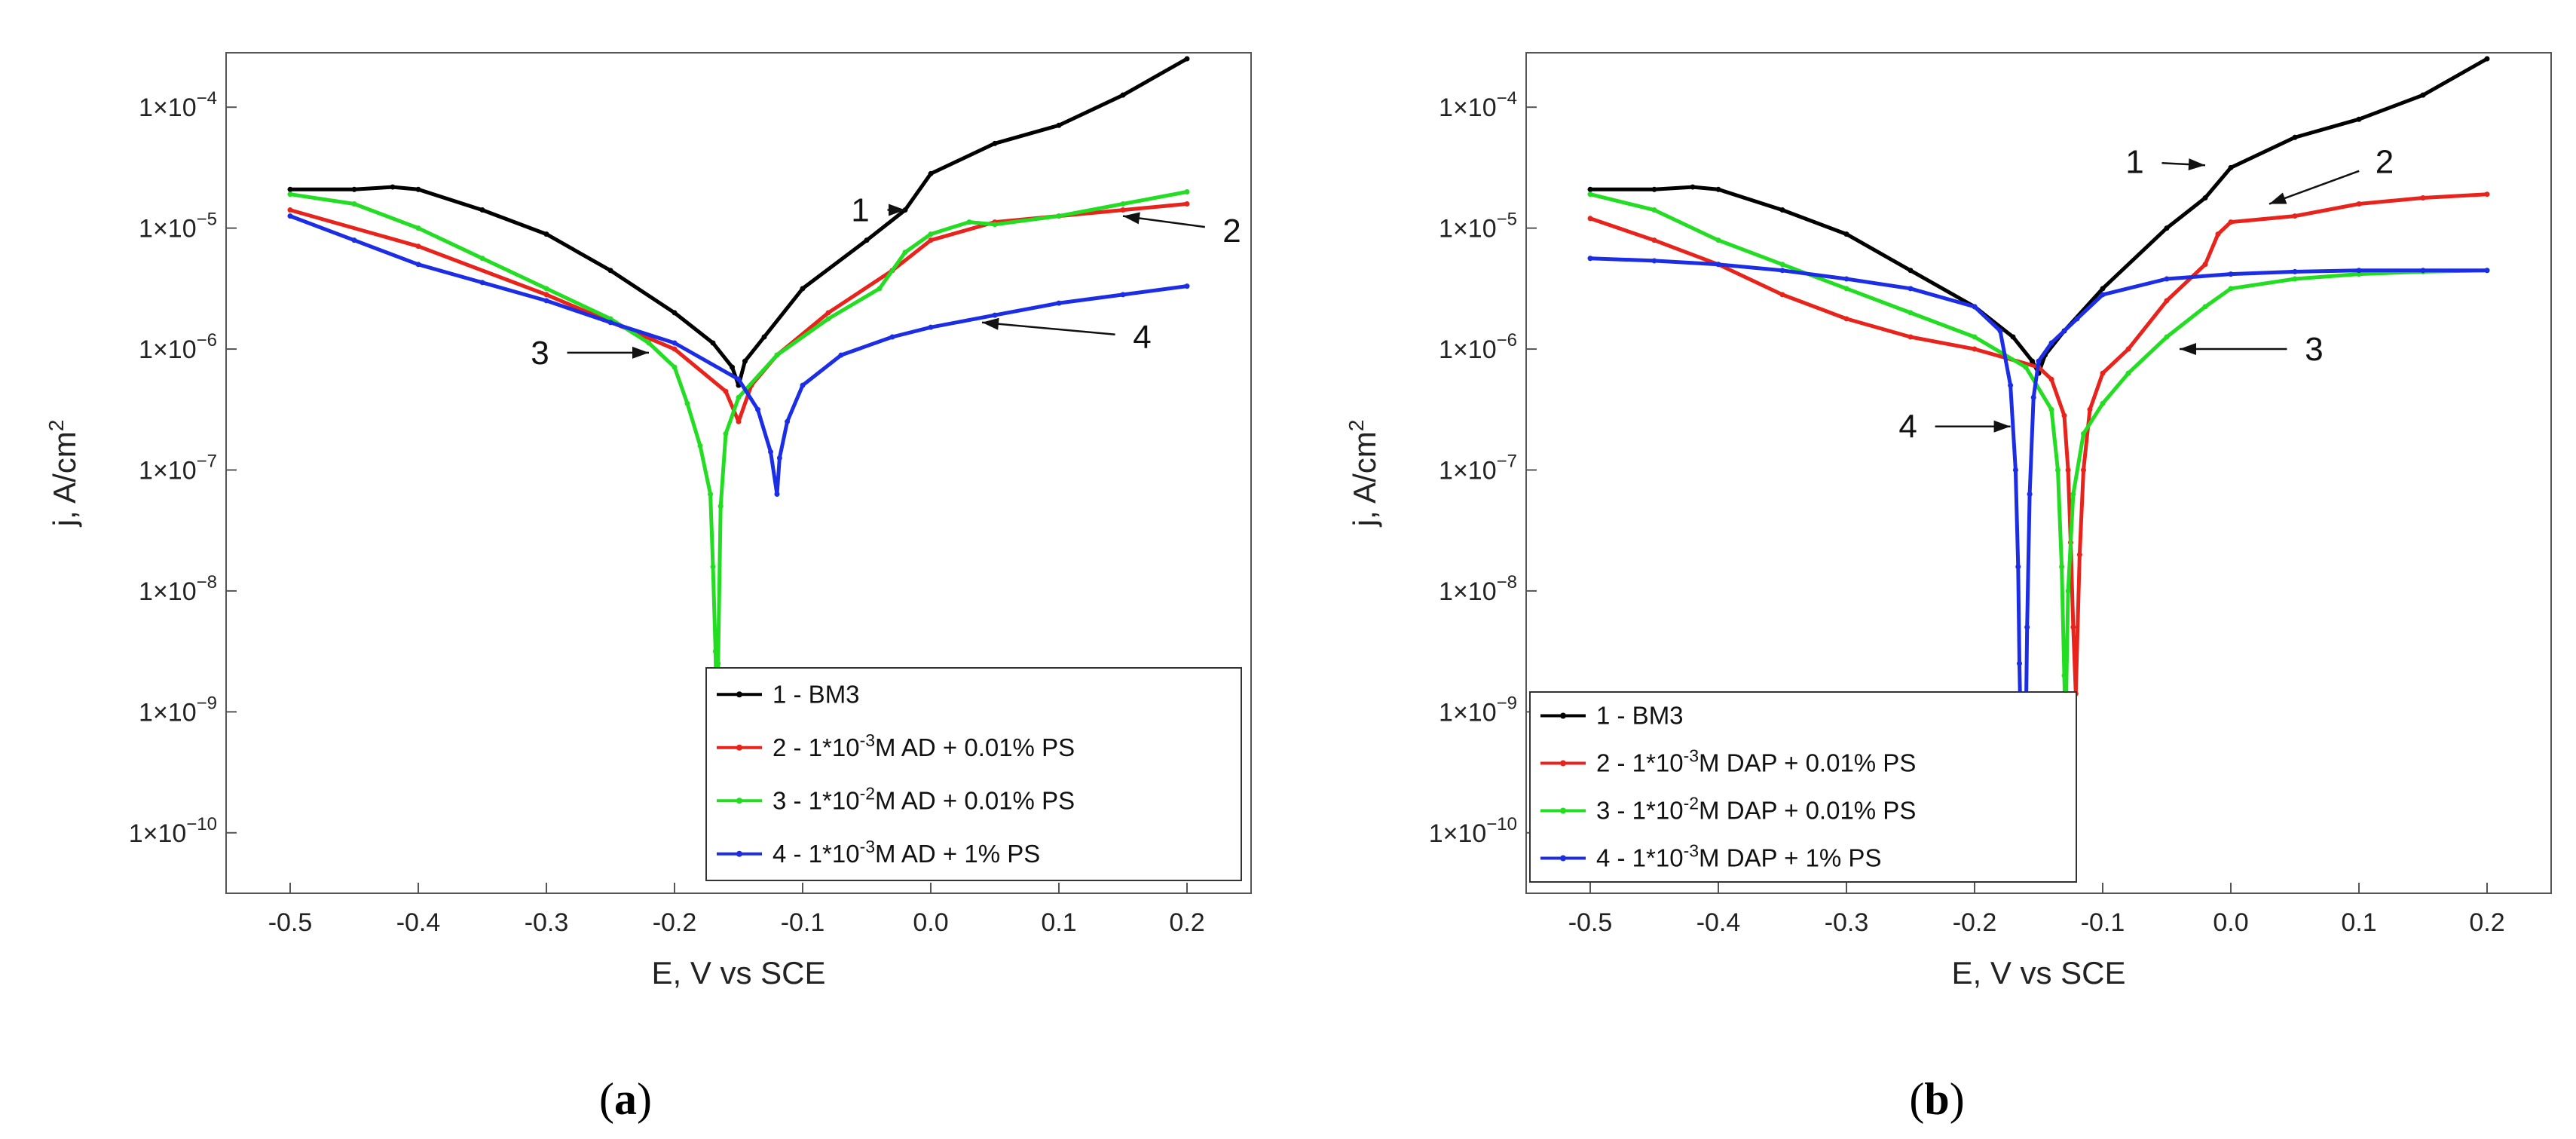 Image resolution: width=2576 pixels, height=1139 pixels. What do you see at coordinates (1478, 468) in the screenshot?
I see `y-tick-label: 1×10⁻⁷` at bounding box center [1478, 468].